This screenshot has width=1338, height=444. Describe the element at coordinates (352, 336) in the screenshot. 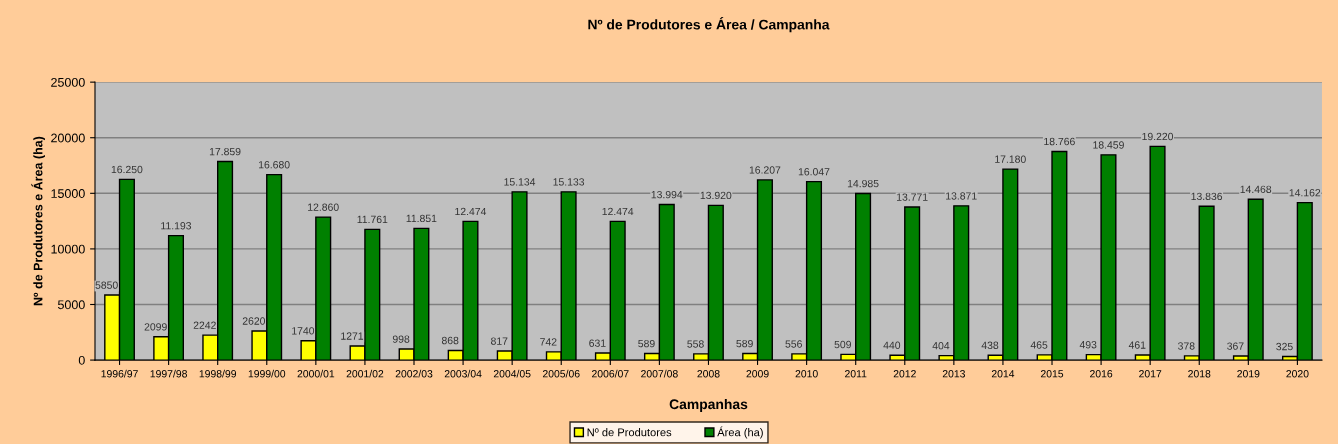

I see `data-label: 1271` at that location.